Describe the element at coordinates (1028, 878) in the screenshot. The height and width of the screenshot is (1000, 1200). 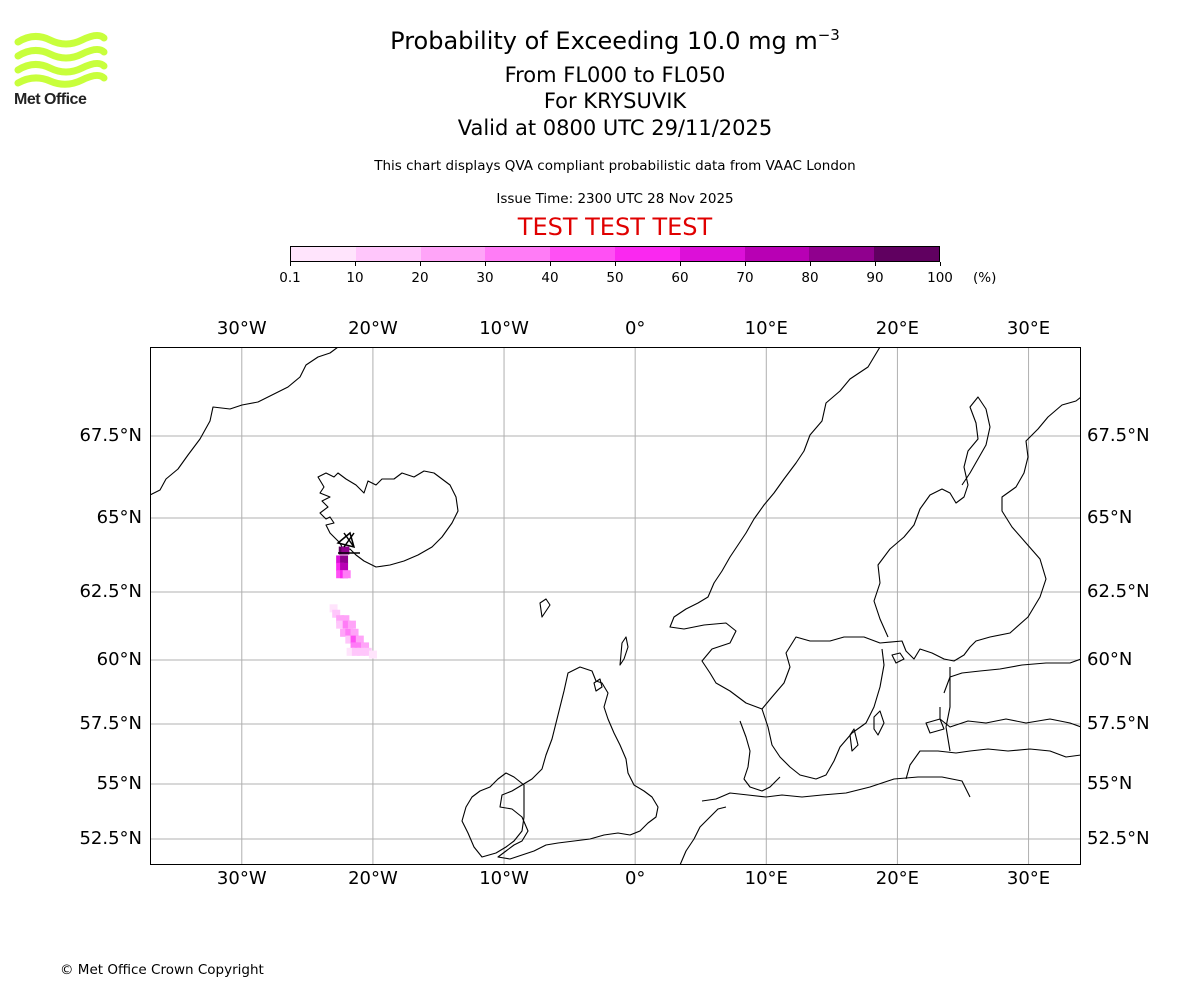
I see `longitude-label-bottom: 30°E` at that location.